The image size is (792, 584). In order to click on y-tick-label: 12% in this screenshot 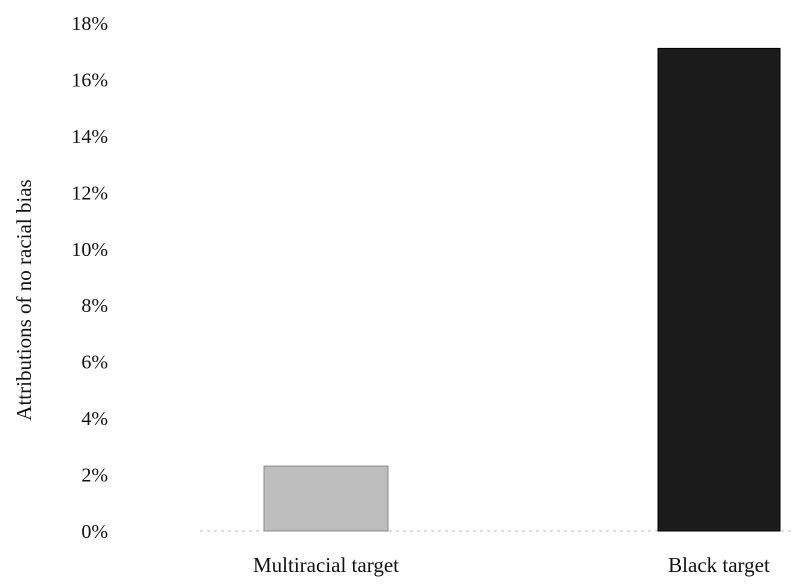, I will do `click(89, 193)`.